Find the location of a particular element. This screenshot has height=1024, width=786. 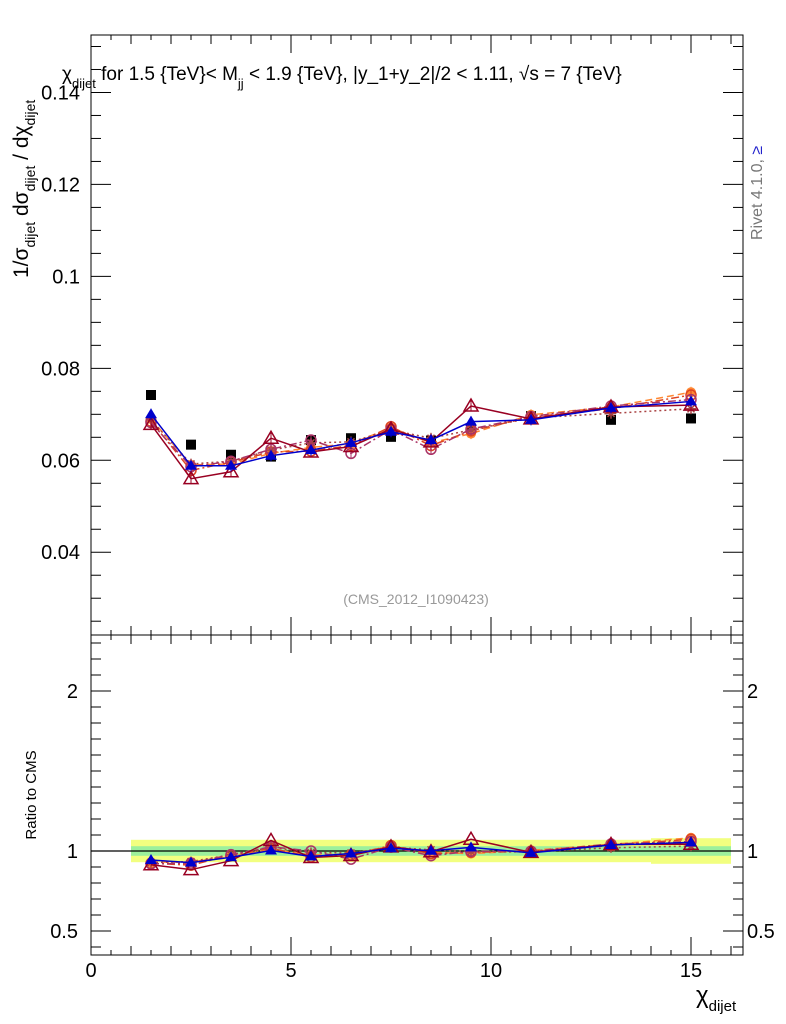

y-tick-label: 0.08 is located at coordinates (60, 369).